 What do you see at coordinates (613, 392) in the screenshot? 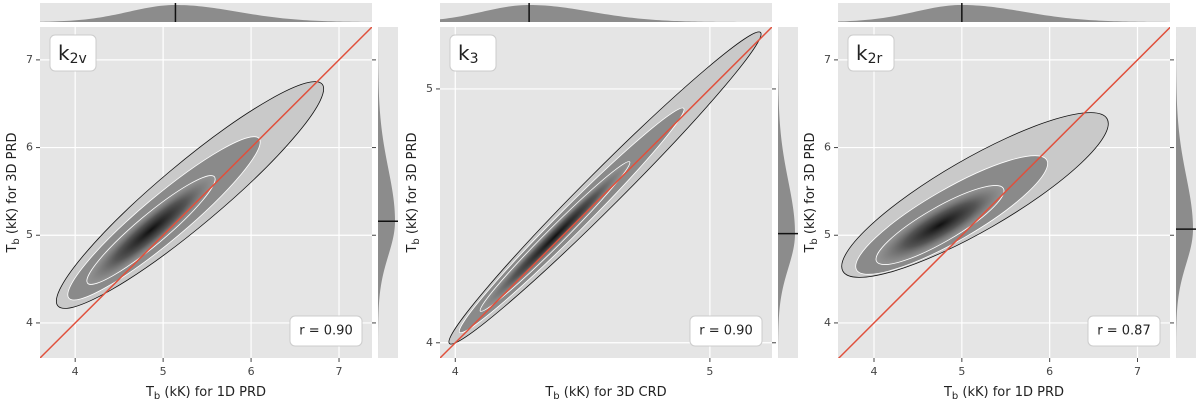
I see `label-rest: (kK) for 3D CRD` at bounding box center [613, 392].